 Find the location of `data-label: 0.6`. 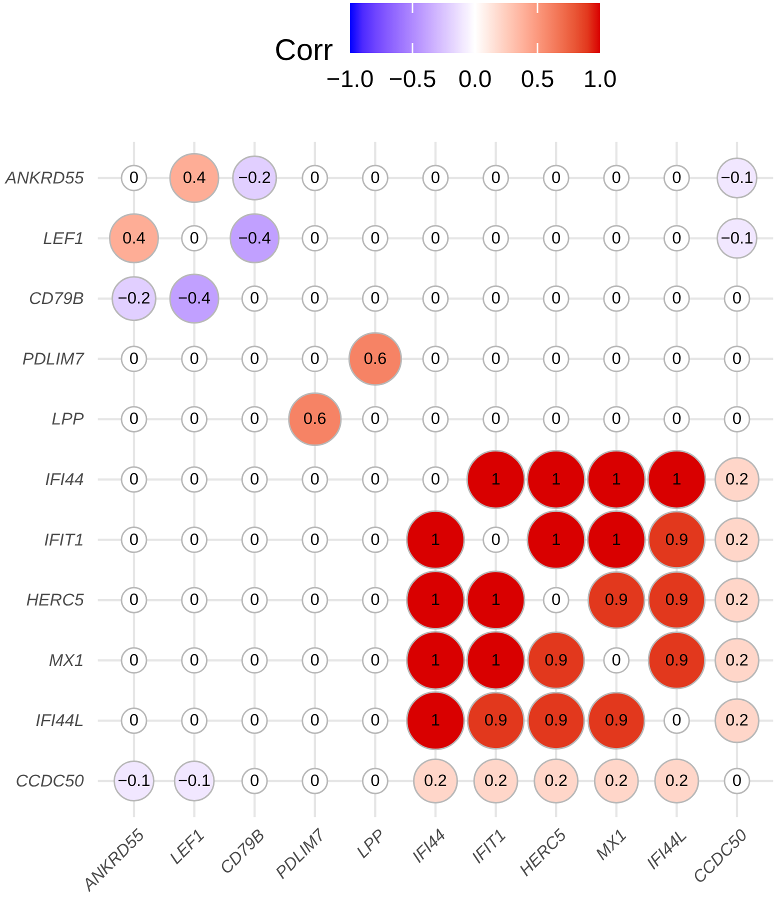

data-label: 0.6 is located at coordinates (314, 419).